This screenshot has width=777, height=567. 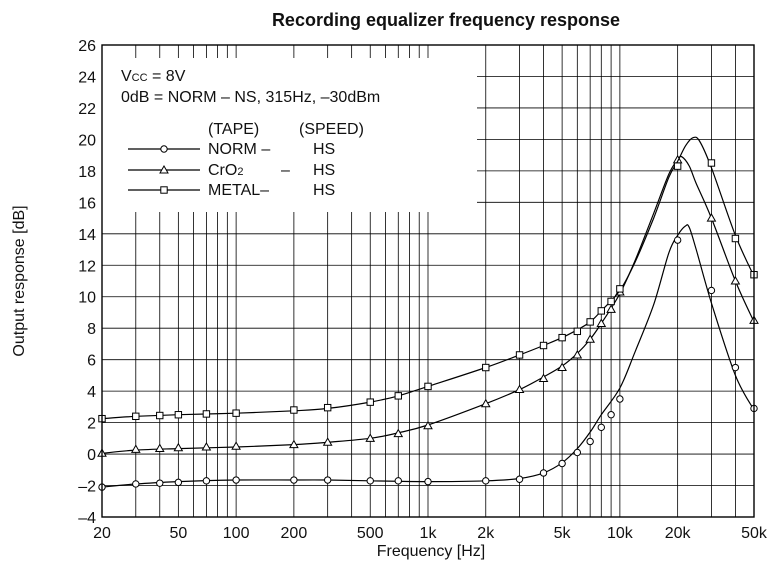 What do you see at coordinates (91, 329) in the screenshot?
I see `y-tick-label: 8` at bounding box center [91, 329].